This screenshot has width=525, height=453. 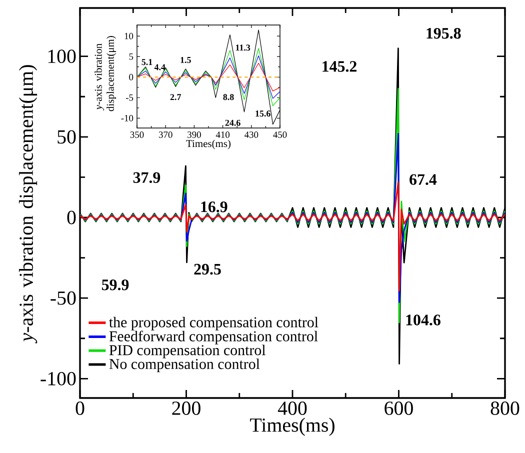 I want to click on y-tick-label: -5, so click(x=130, y=97).